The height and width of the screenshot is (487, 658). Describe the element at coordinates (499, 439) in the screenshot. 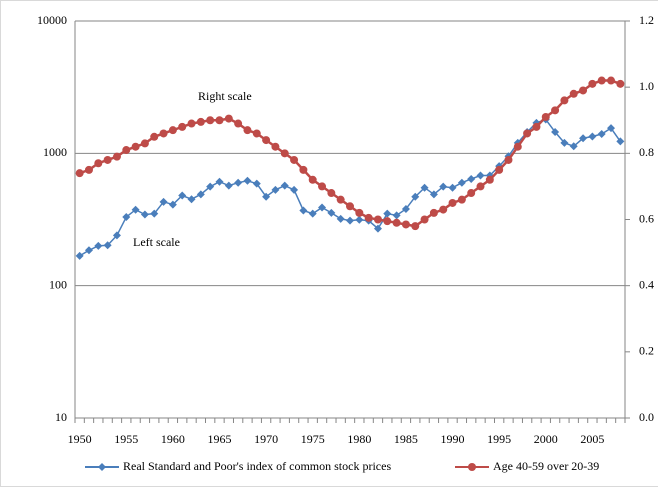

I see `x-tick-label: 1995` at that location.